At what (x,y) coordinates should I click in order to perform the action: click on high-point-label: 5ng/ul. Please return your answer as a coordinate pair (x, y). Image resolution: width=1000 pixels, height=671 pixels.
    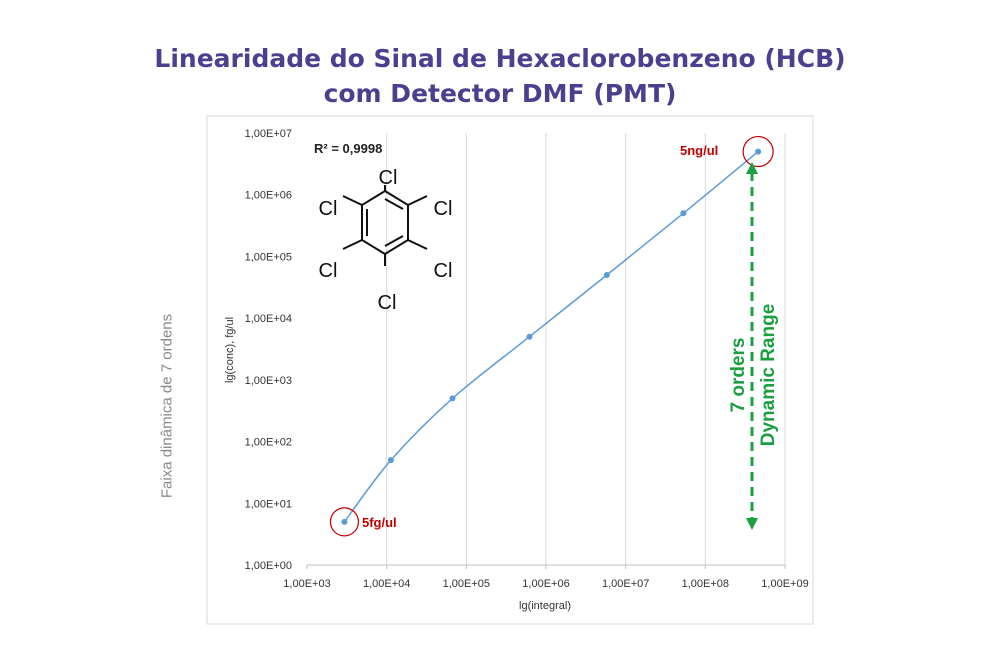
    Looking at the image, I should click on (699, 150).